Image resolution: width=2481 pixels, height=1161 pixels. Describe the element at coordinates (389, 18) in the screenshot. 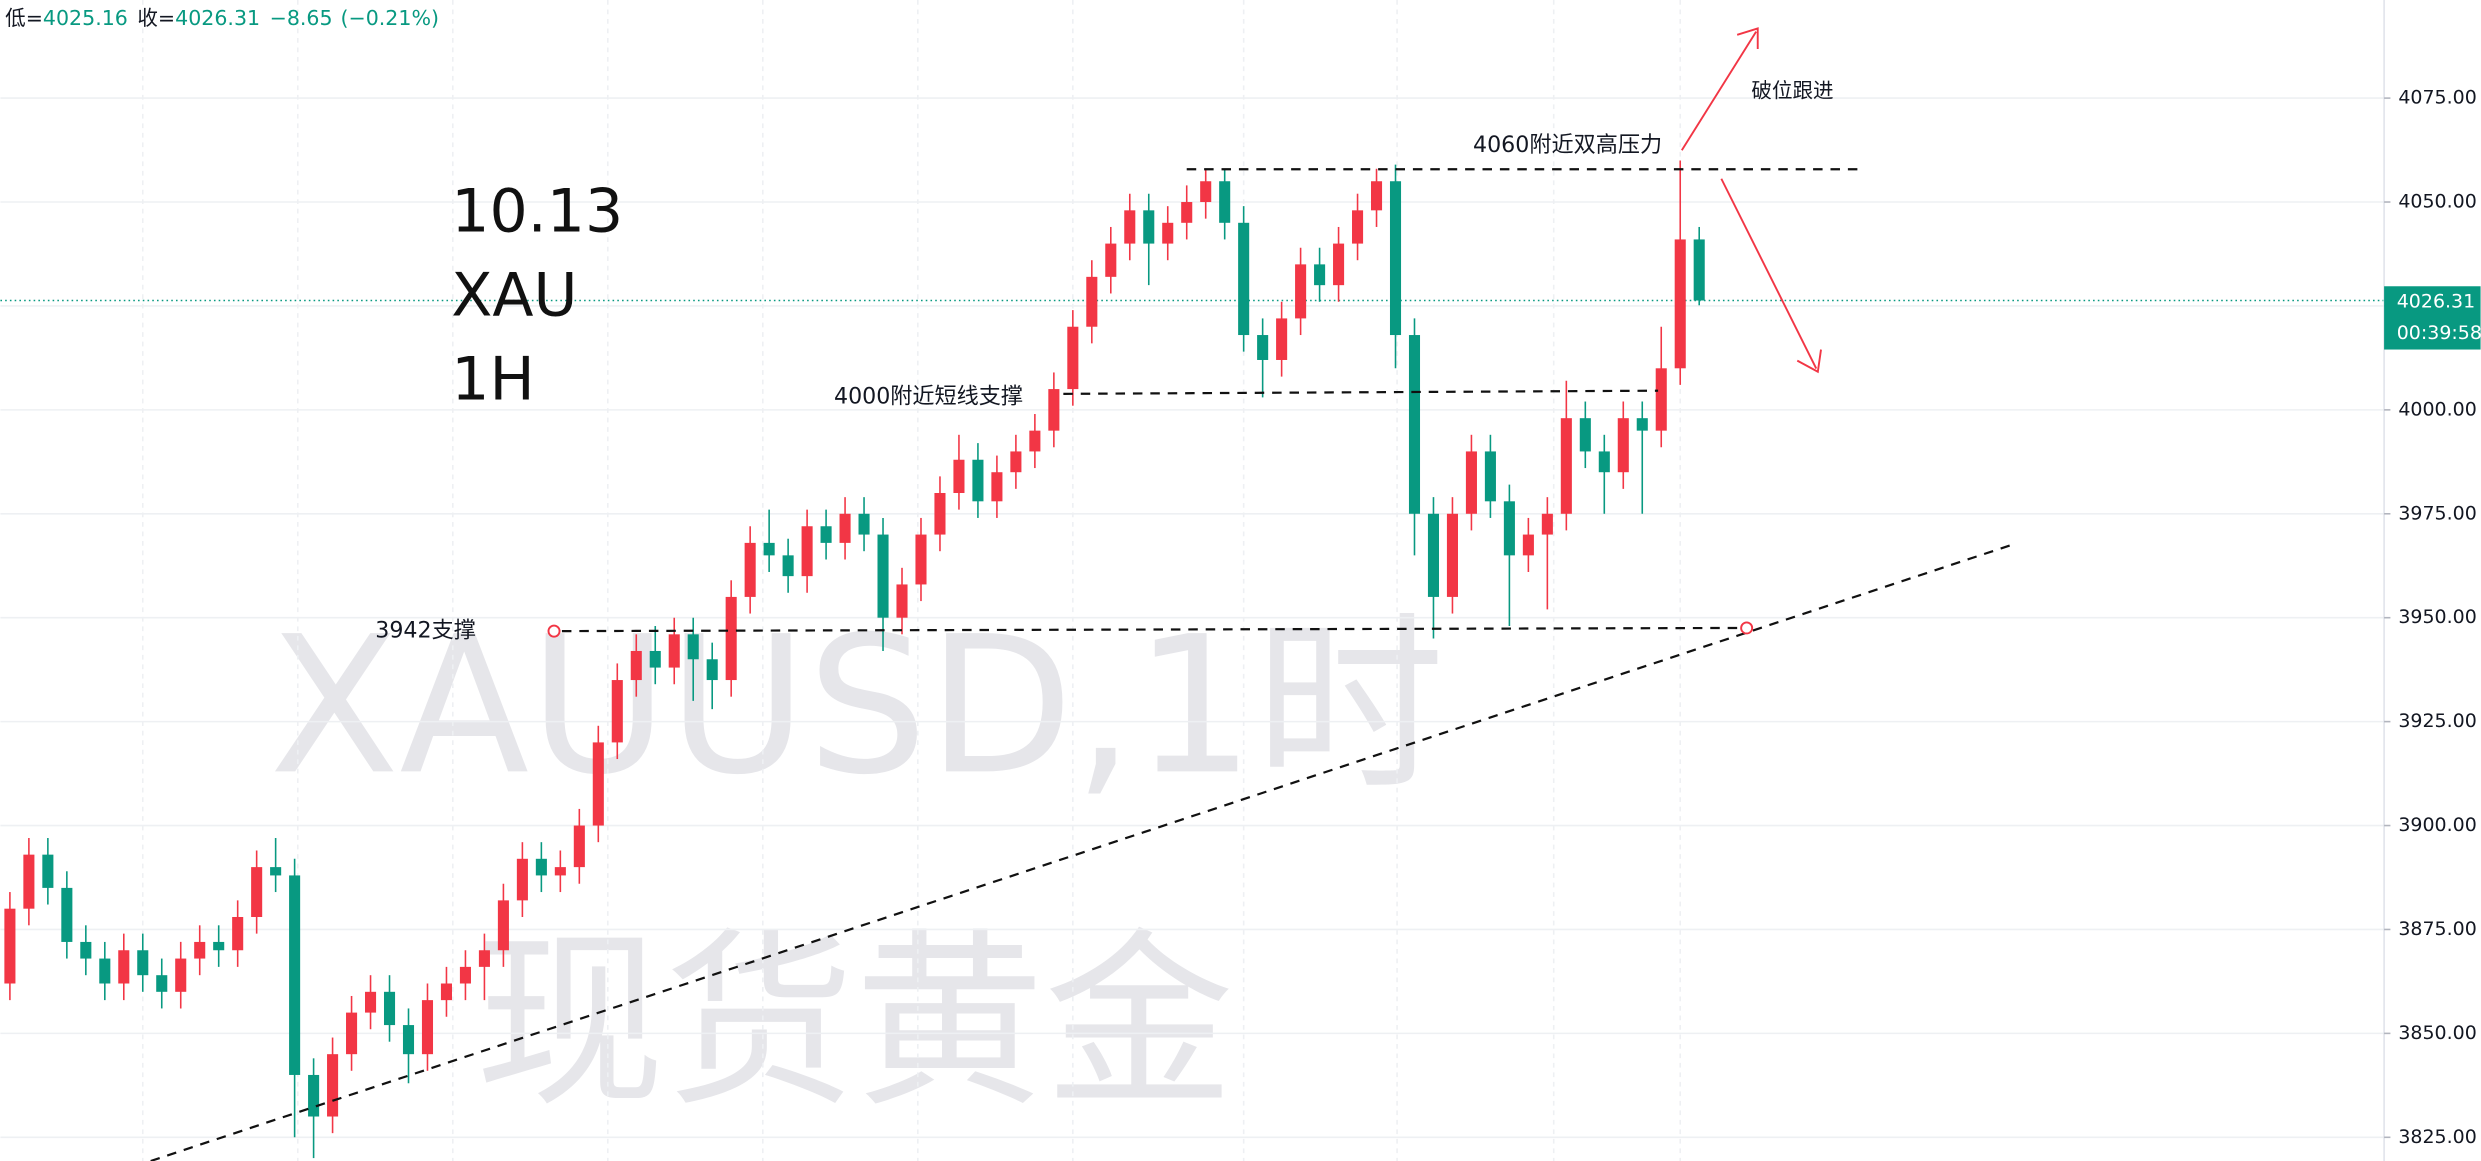

I see `header-change-pct: (−0.21%)` at that location.